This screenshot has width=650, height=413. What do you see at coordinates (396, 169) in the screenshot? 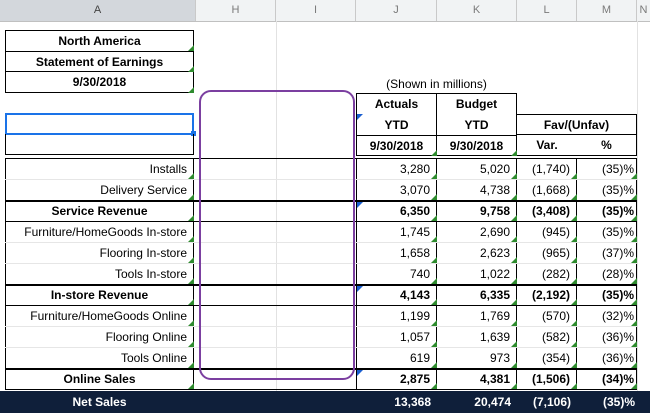
I see `row-actual: 3,280` at bounding box center [396, 169].